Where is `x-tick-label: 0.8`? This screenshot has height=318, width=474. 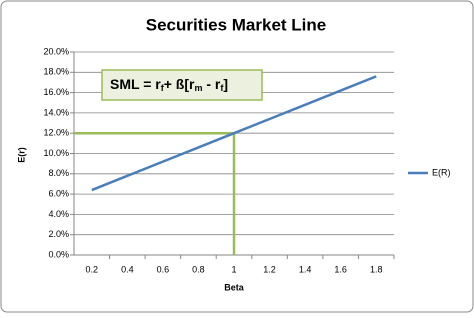
x-tick-label: 0.8 is located at coordinates (198, 269).